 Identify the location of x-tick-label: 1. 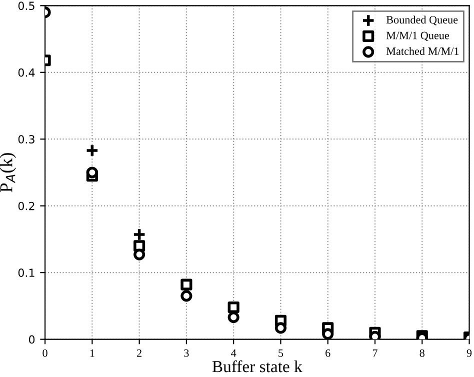
(92, 353).